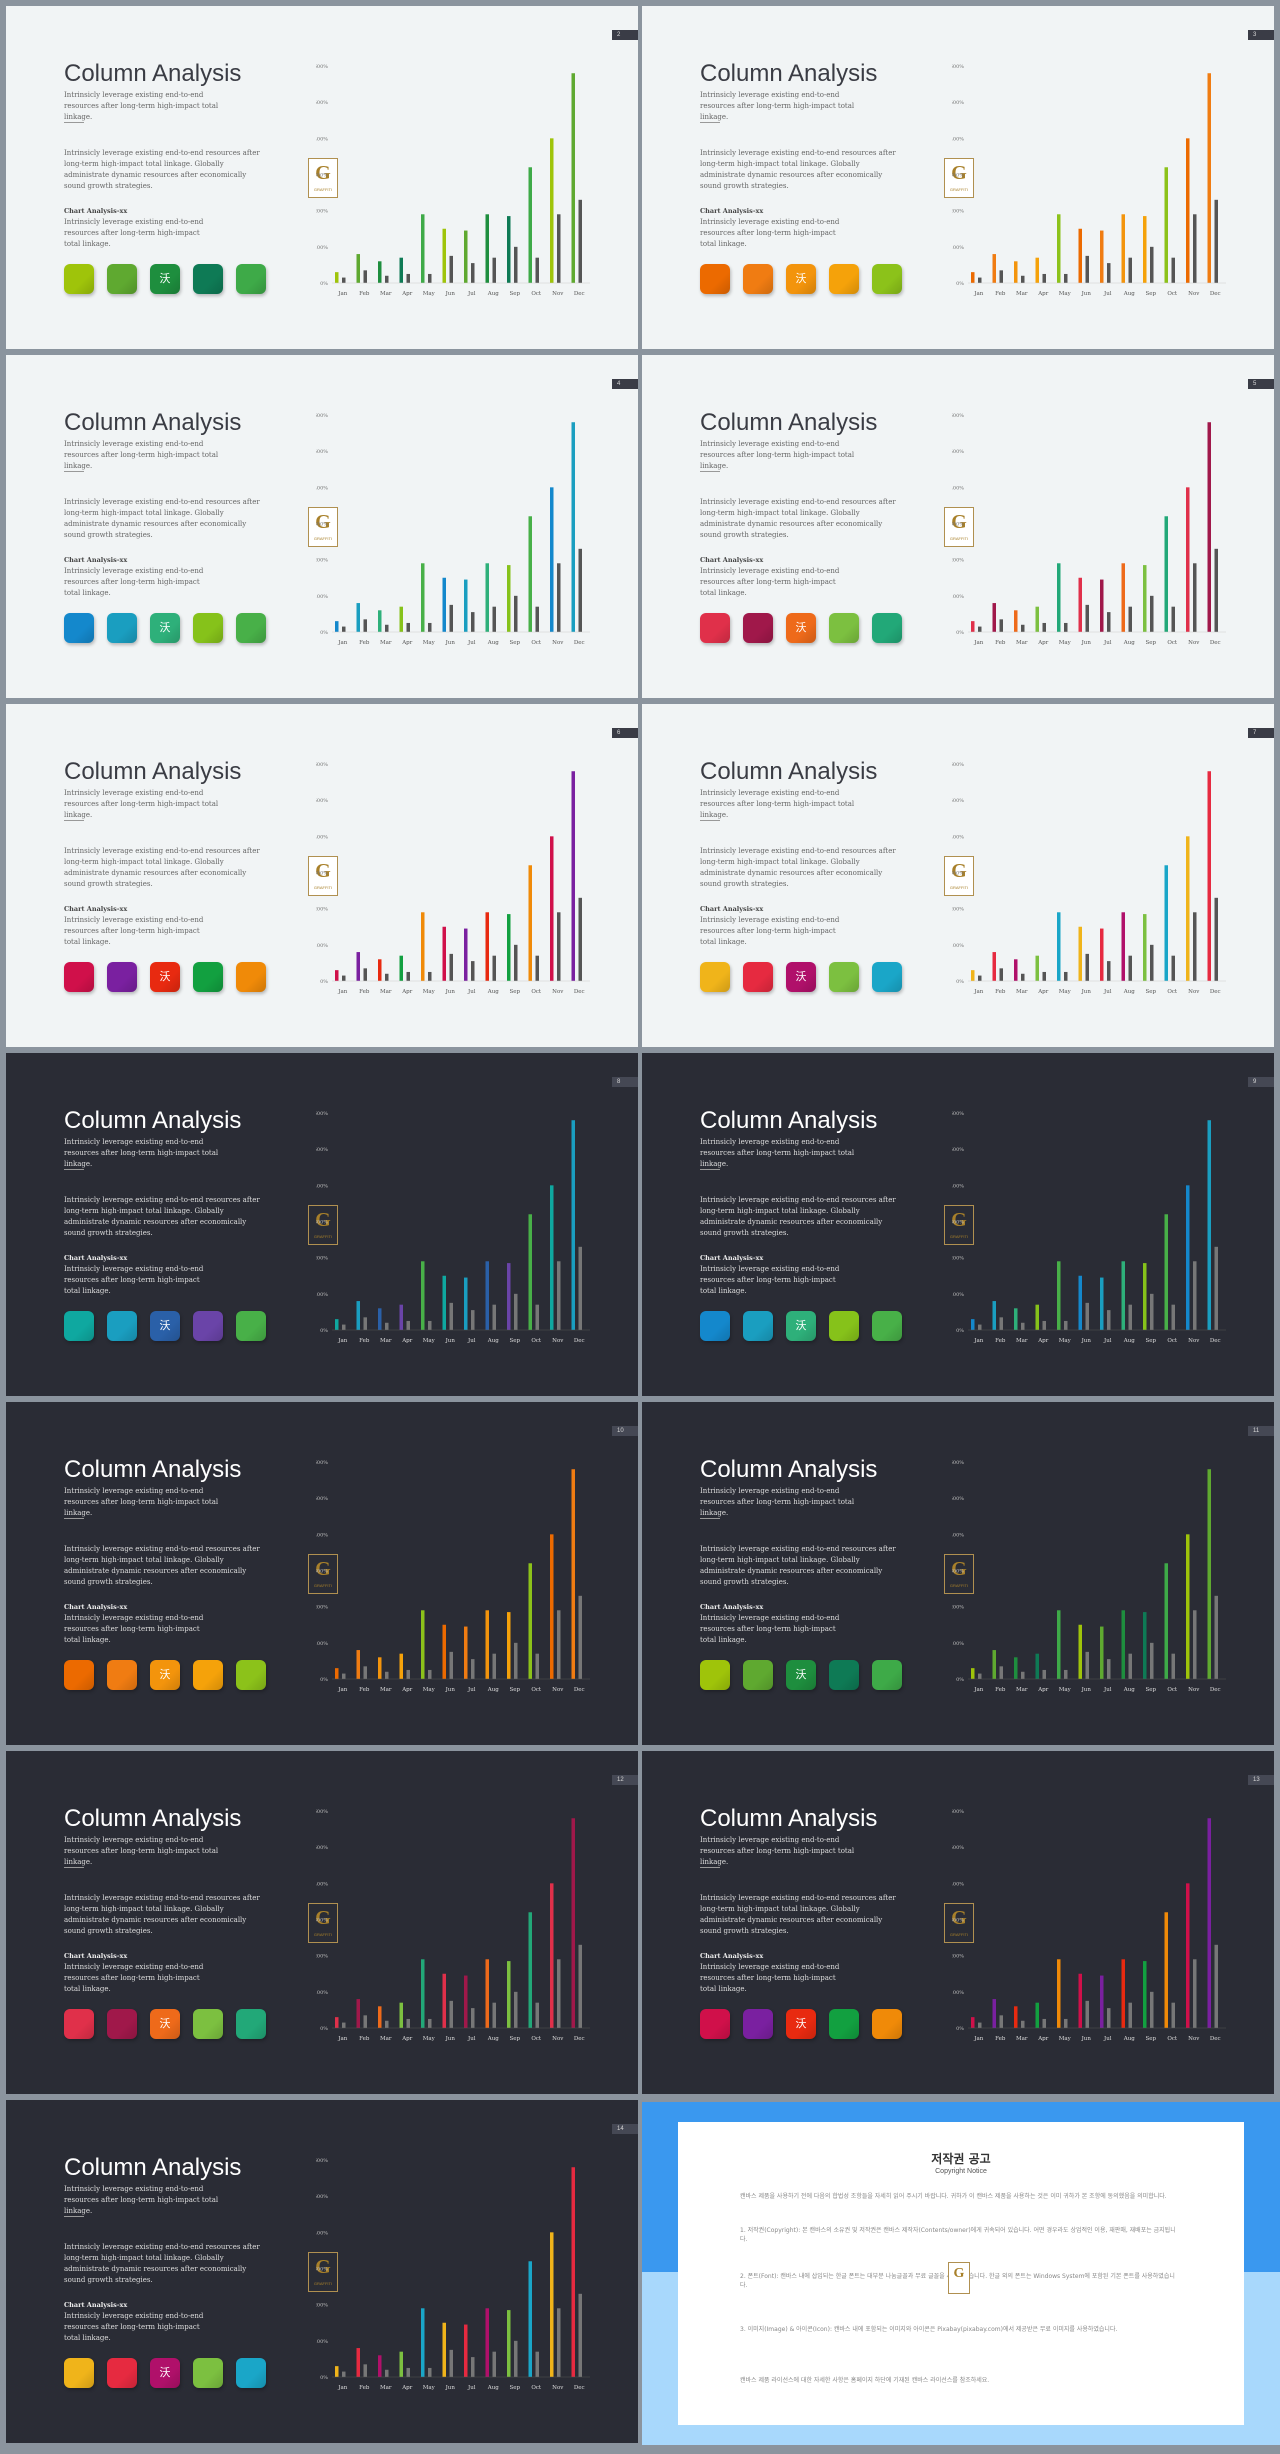  I want to click on section-heading: Chart Analysis-xx, so click(732, 909).